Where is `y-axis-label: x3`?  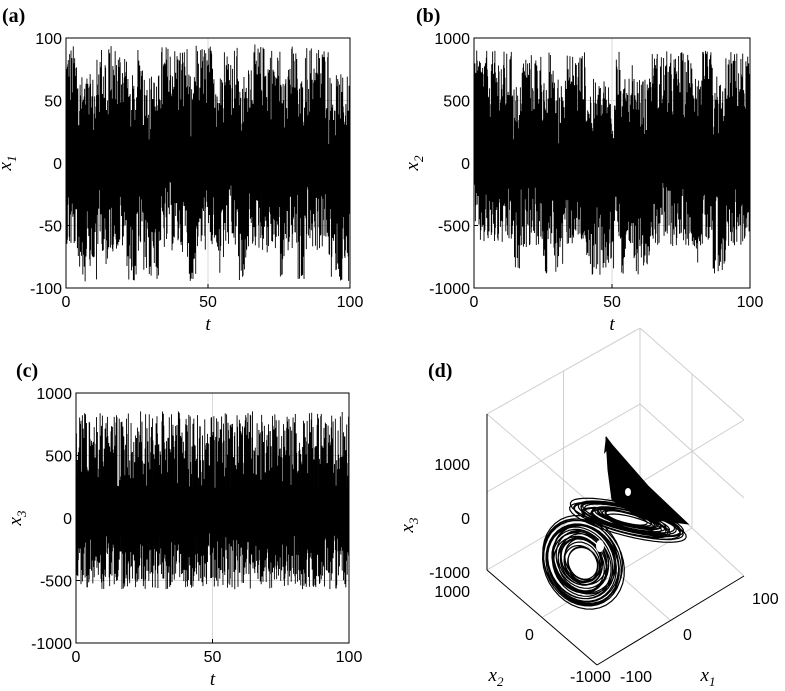
y-axis-label: x3 is located at coordinates (17, 518).